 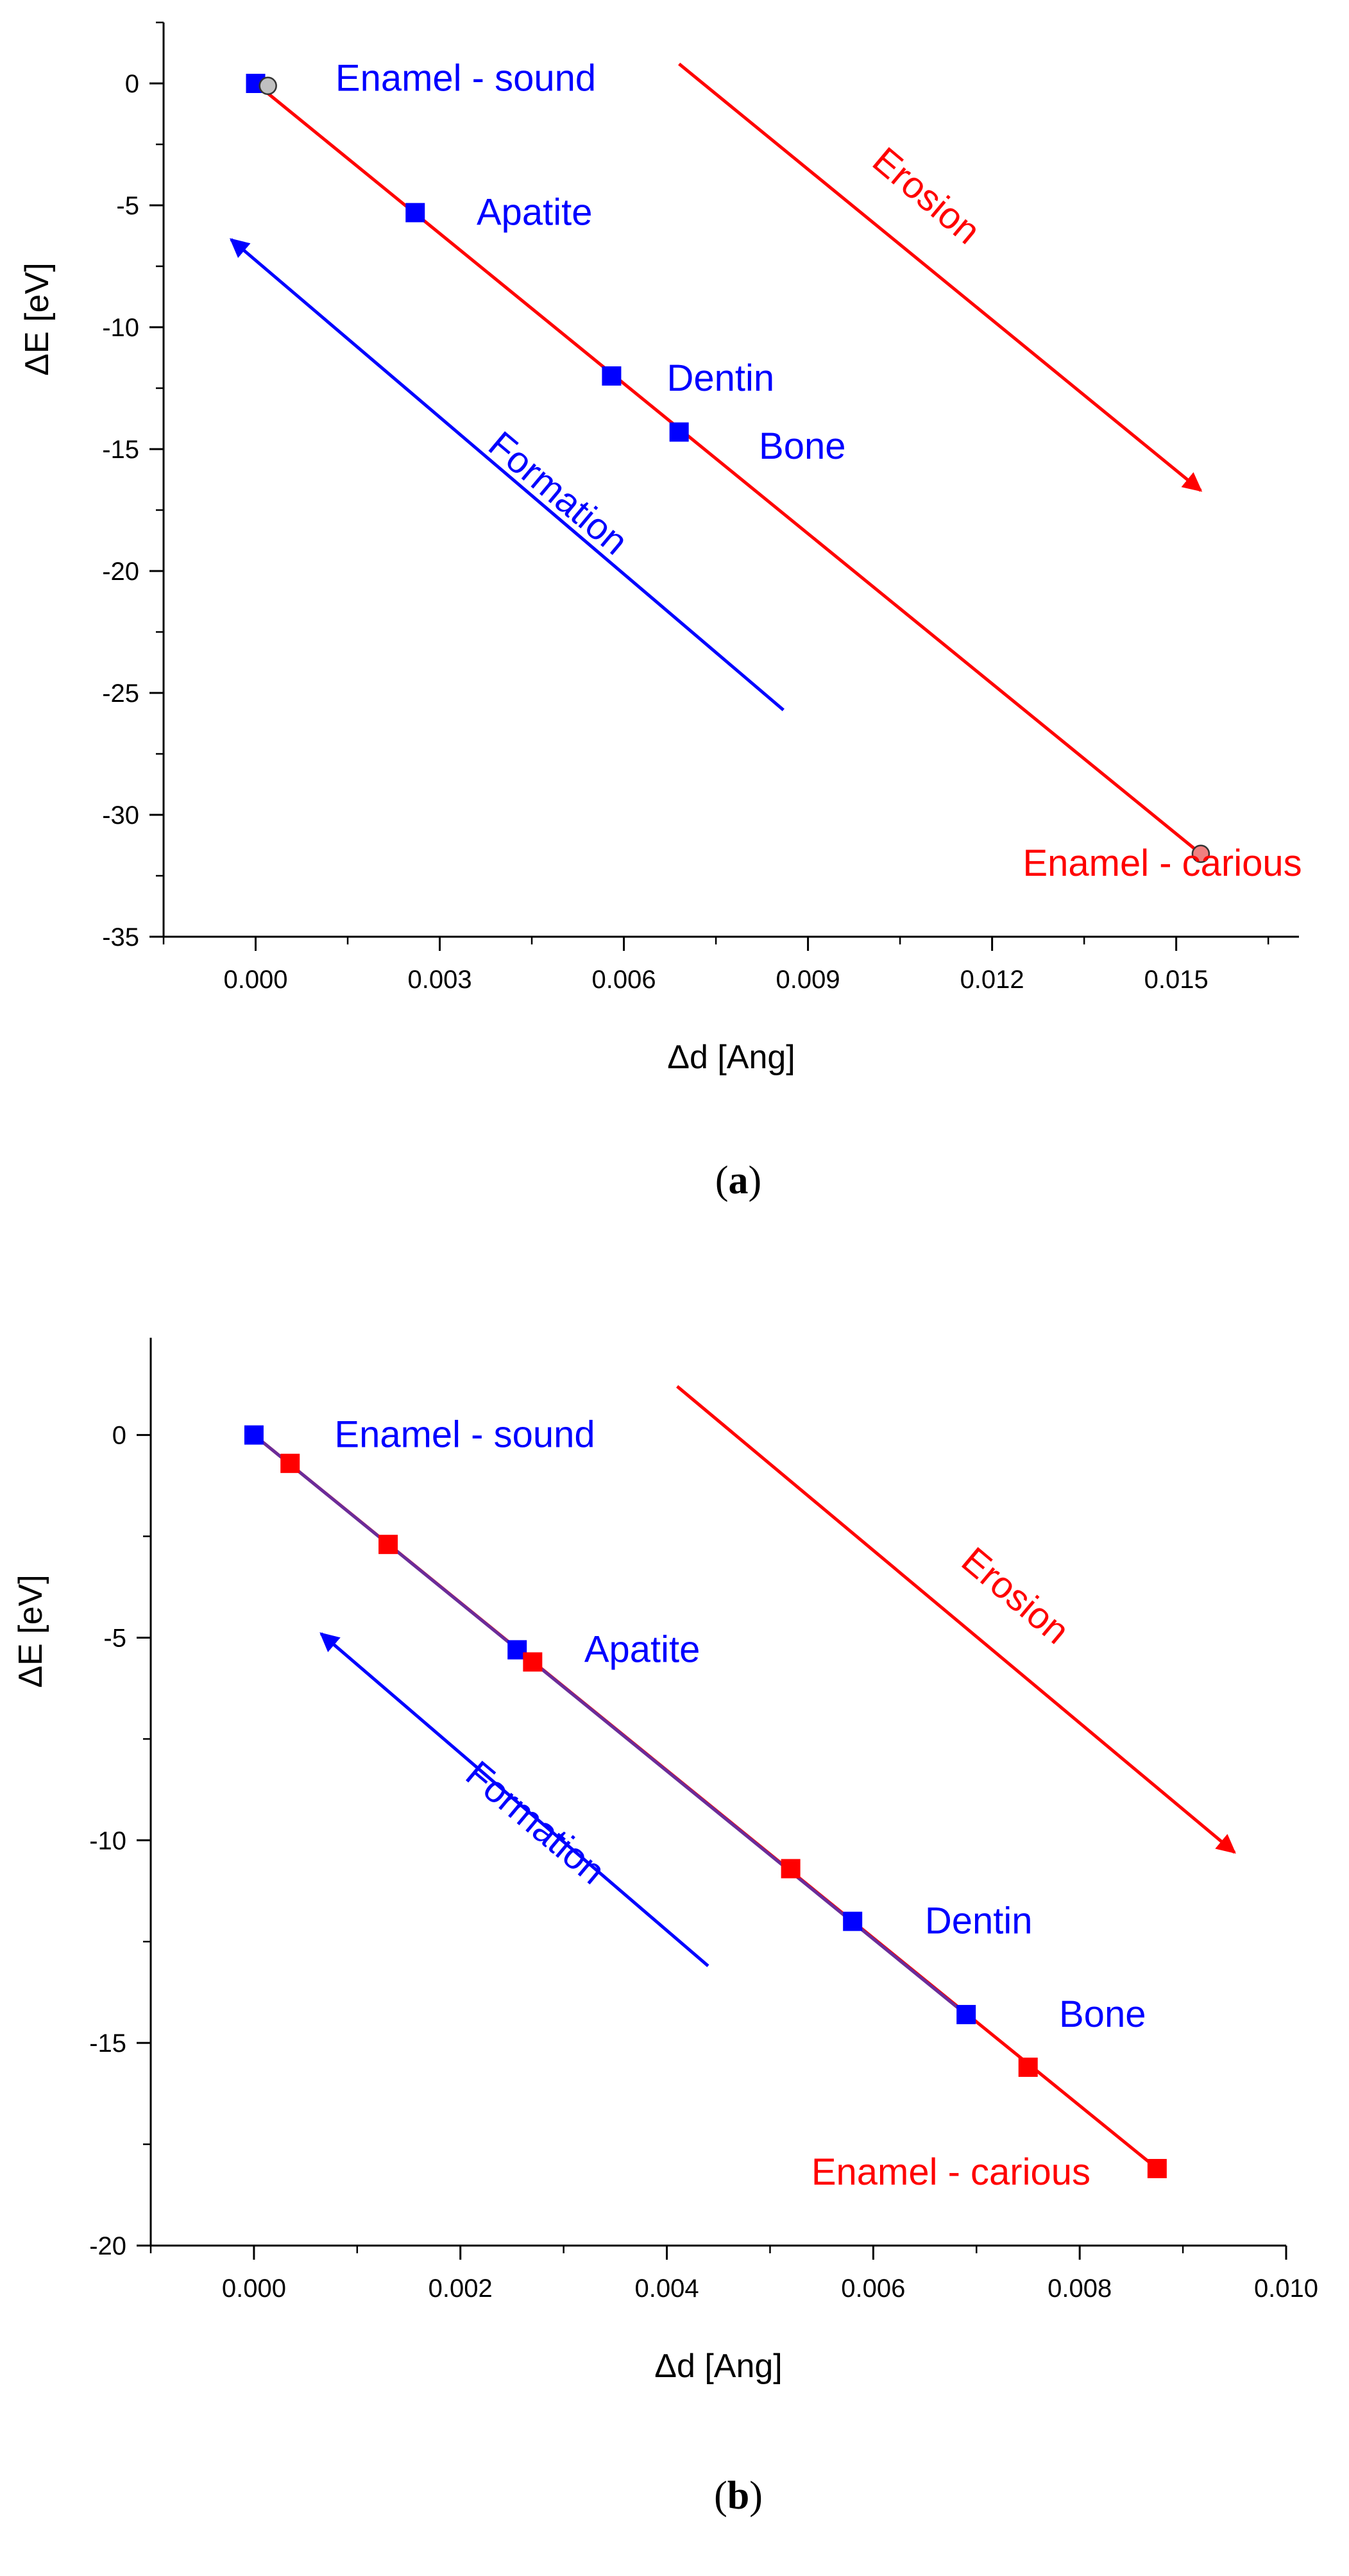 I want to click on chart-a-x-tick-label: 0.000, so click(x=255, y=980).